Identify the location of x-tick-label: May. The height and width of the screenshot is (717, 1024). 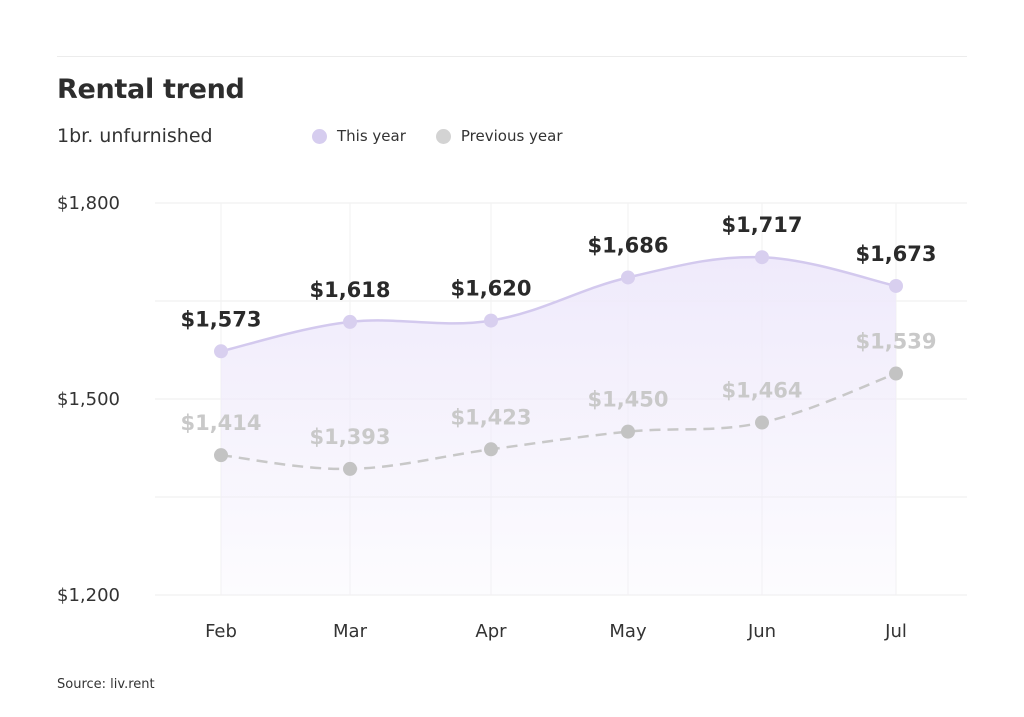
(628, 631).